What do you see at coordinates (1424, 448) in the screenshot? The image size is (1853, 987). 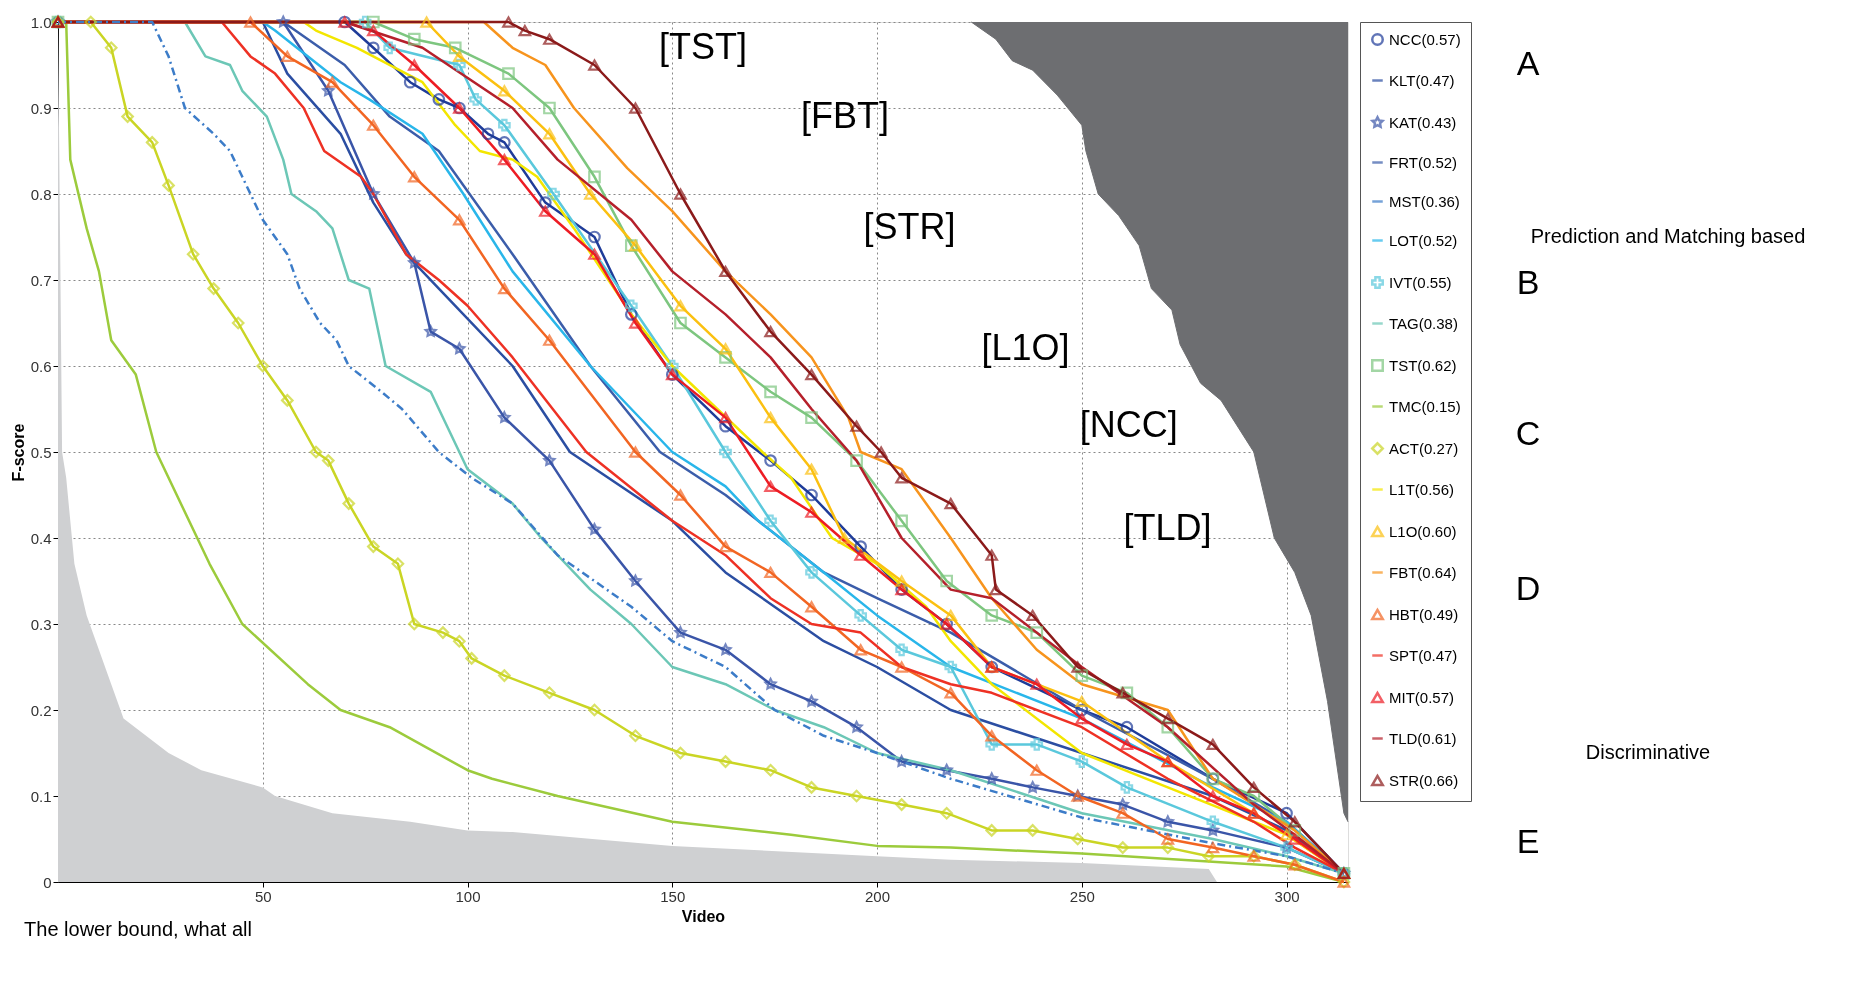 I see `legend-label: ACT(0.27)` at bounding box center [1424, 448].